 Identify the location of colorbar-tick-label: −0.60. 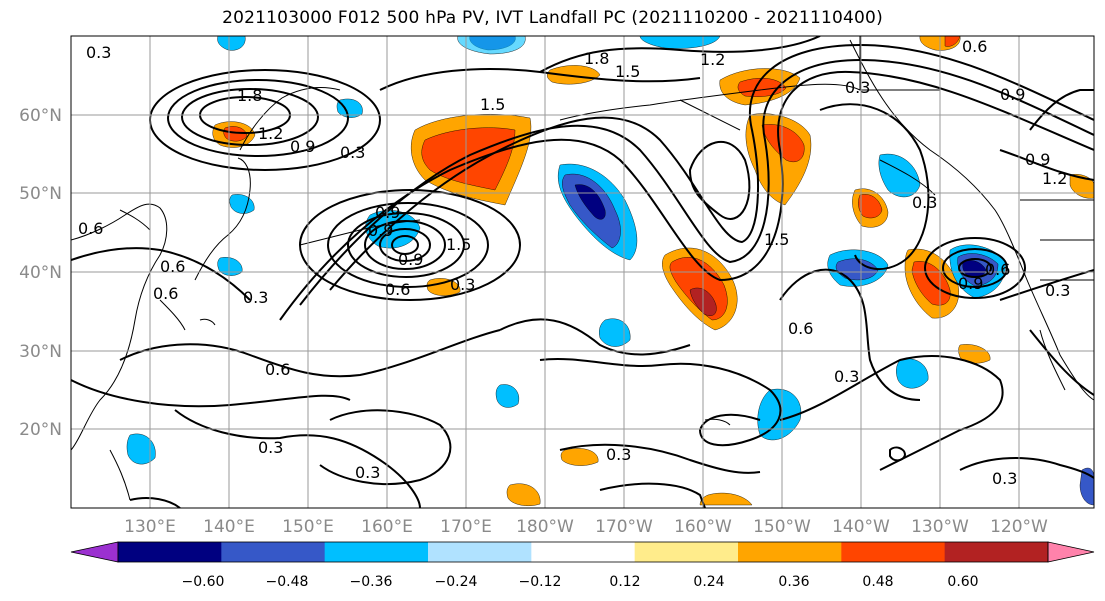
(203, 582).